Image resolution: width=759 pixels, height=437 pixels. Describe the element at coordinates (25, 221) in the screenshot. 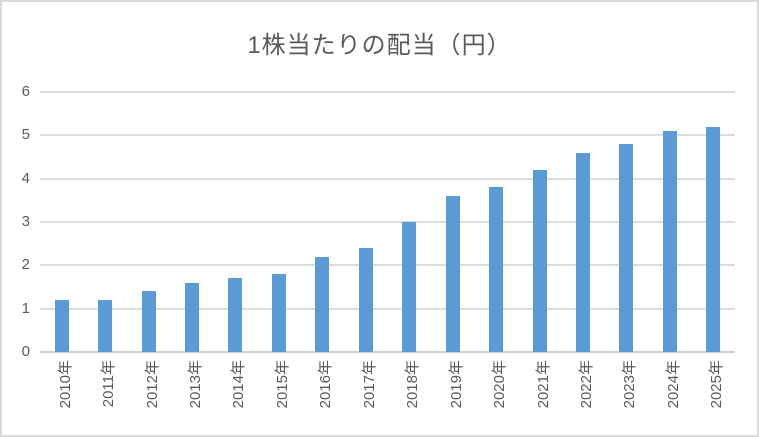

I see `y-tick-label: 3` at that location.